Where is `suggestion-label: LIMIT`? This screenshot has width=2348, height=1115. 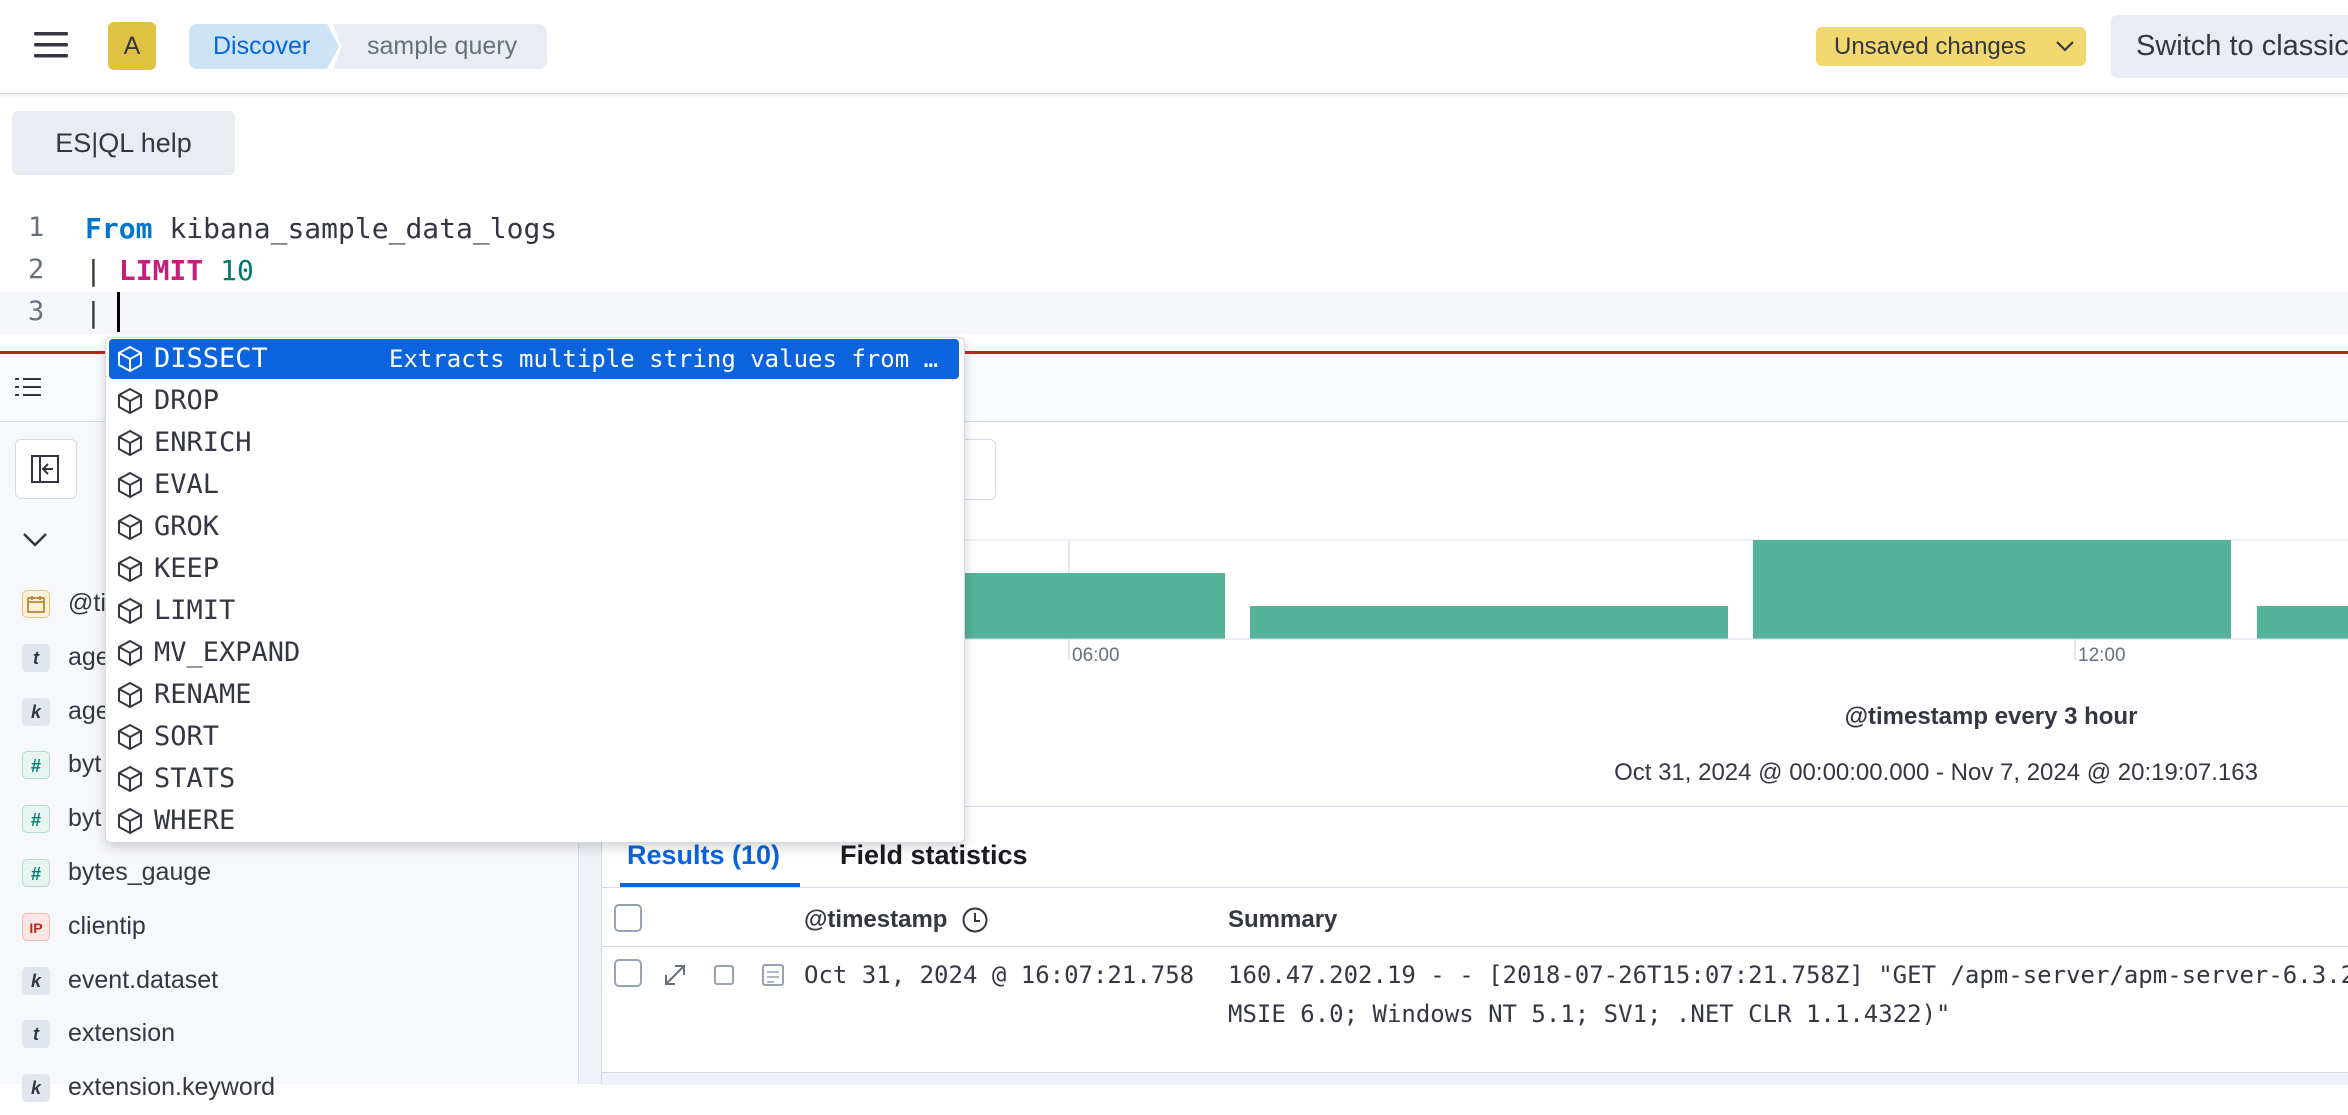
suggestion-label: LIMIT is located at coordinates (195, 610).